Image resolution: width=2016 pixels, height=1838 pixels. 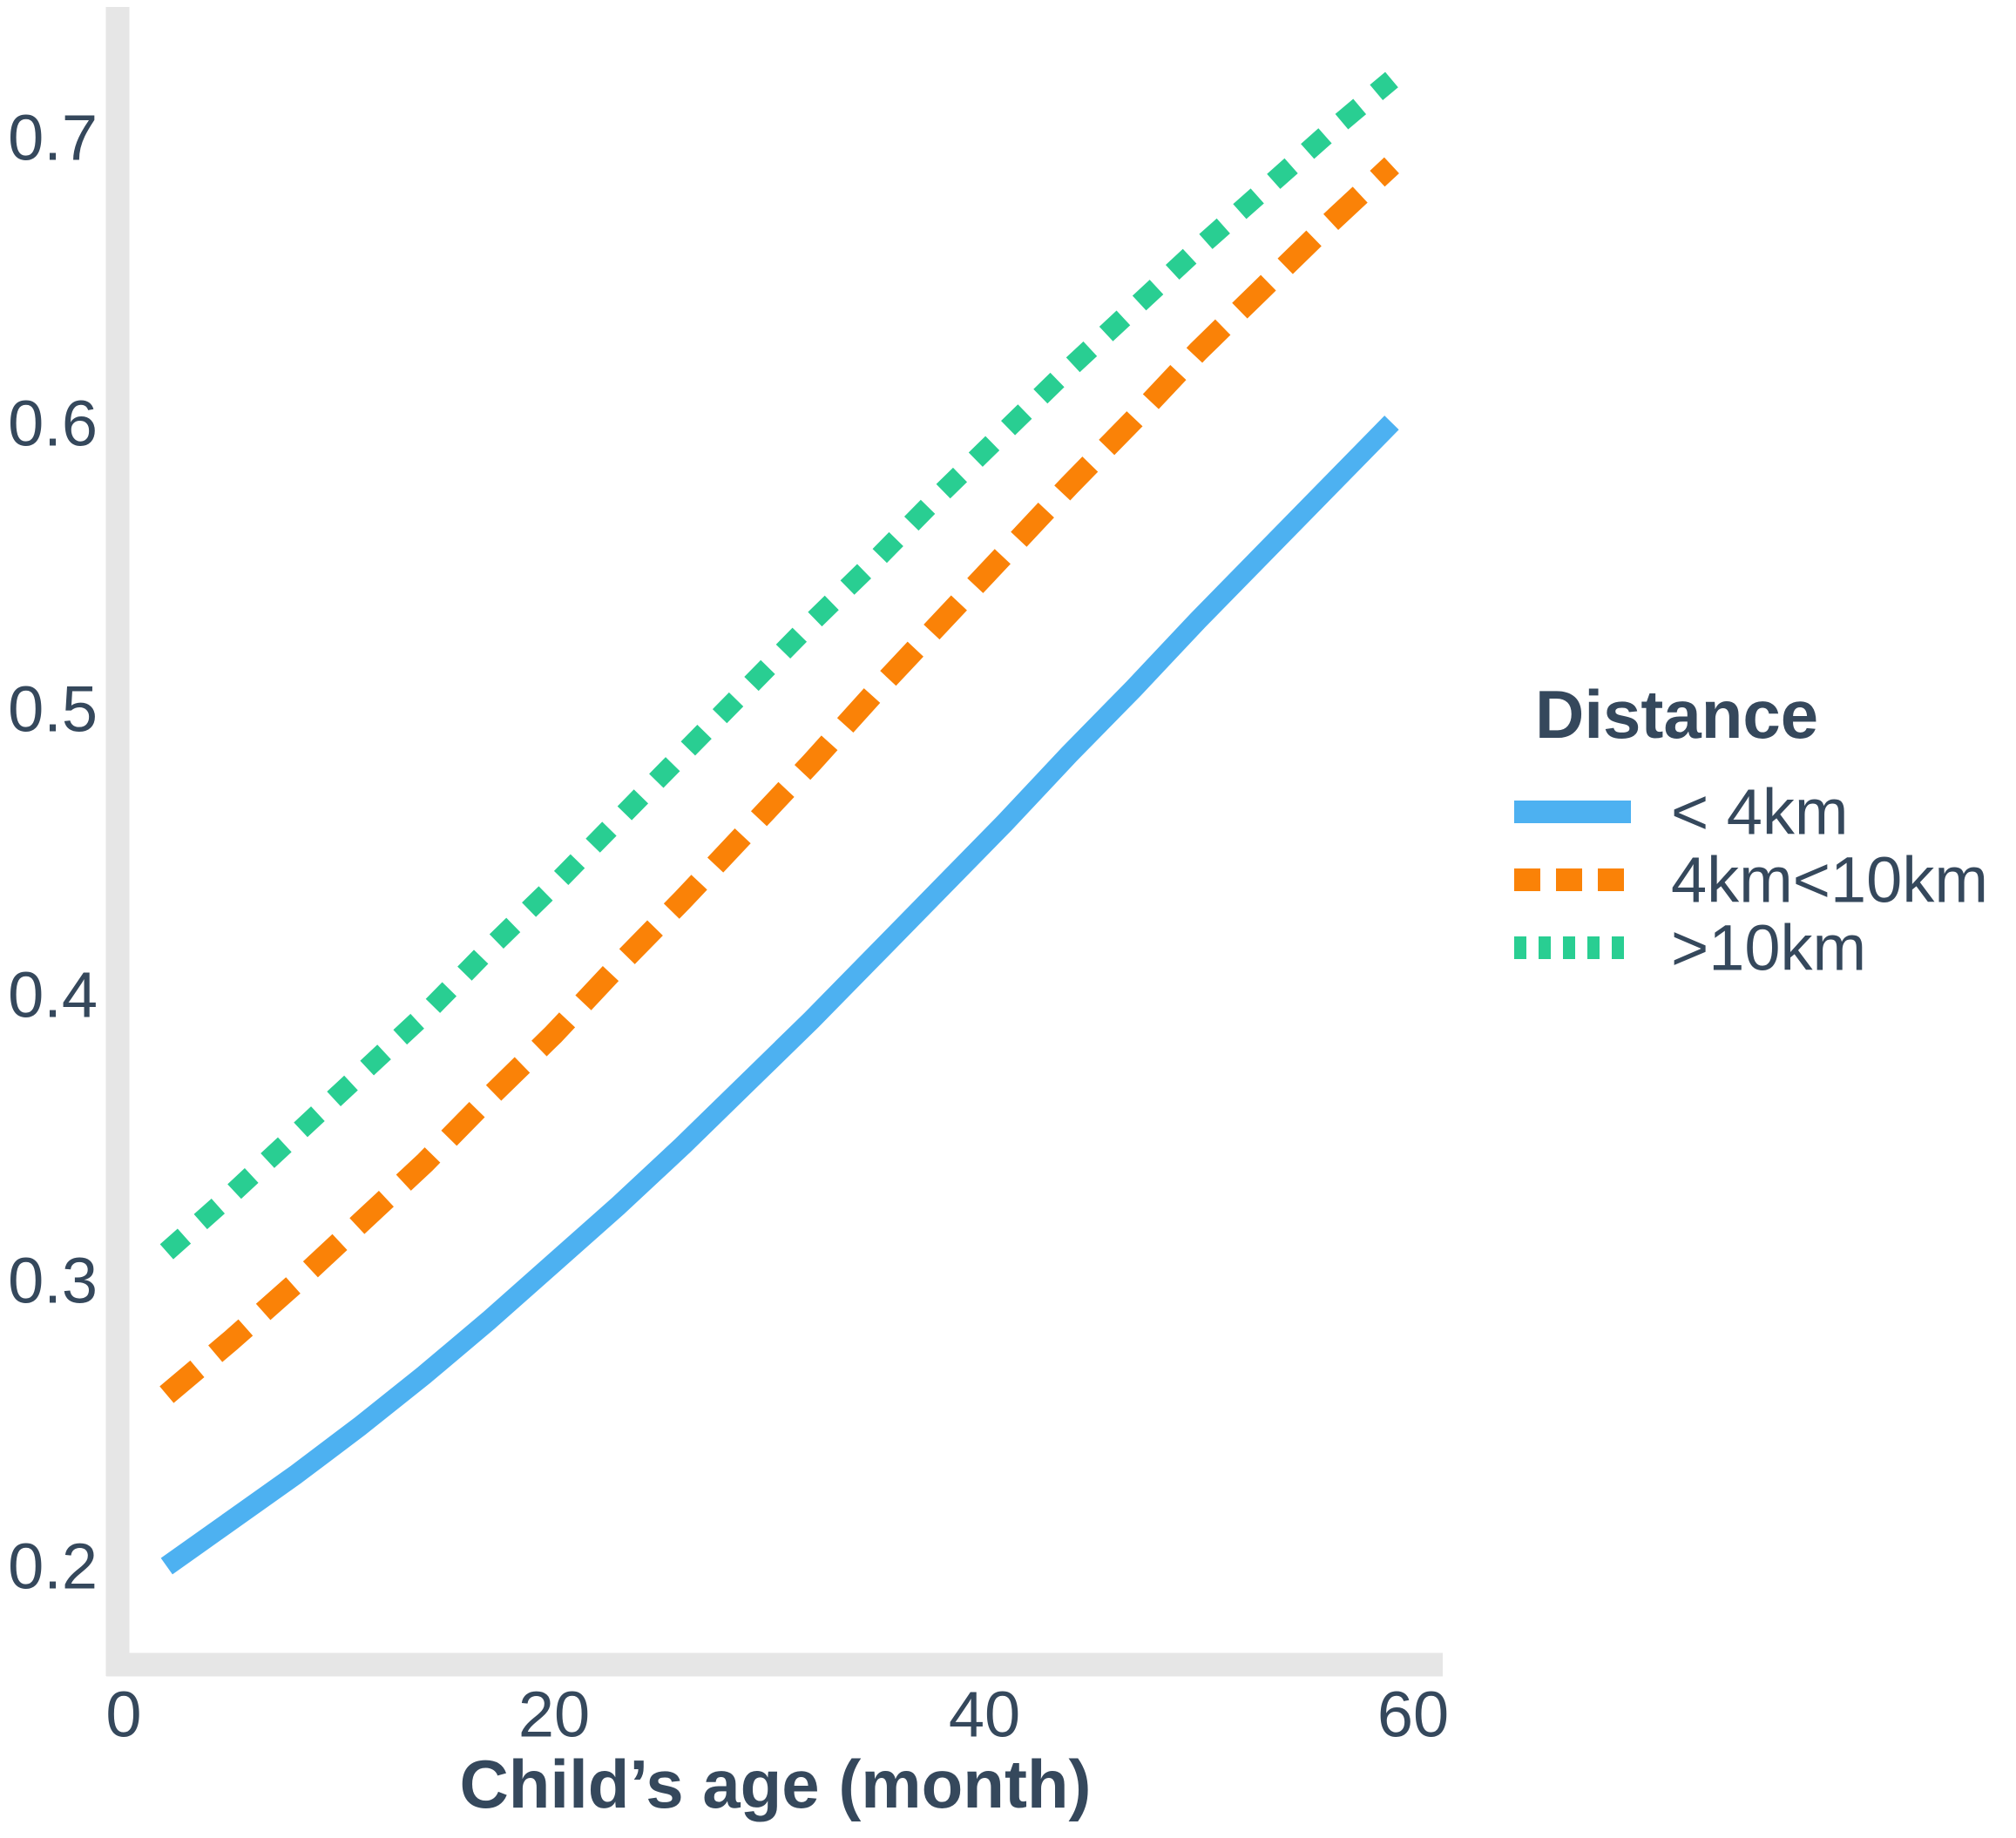 What do you see at coordinates (984, 1715) in the screenshot?
I see `x-tick-label-40: 40` at bounding box center [984, 1715].